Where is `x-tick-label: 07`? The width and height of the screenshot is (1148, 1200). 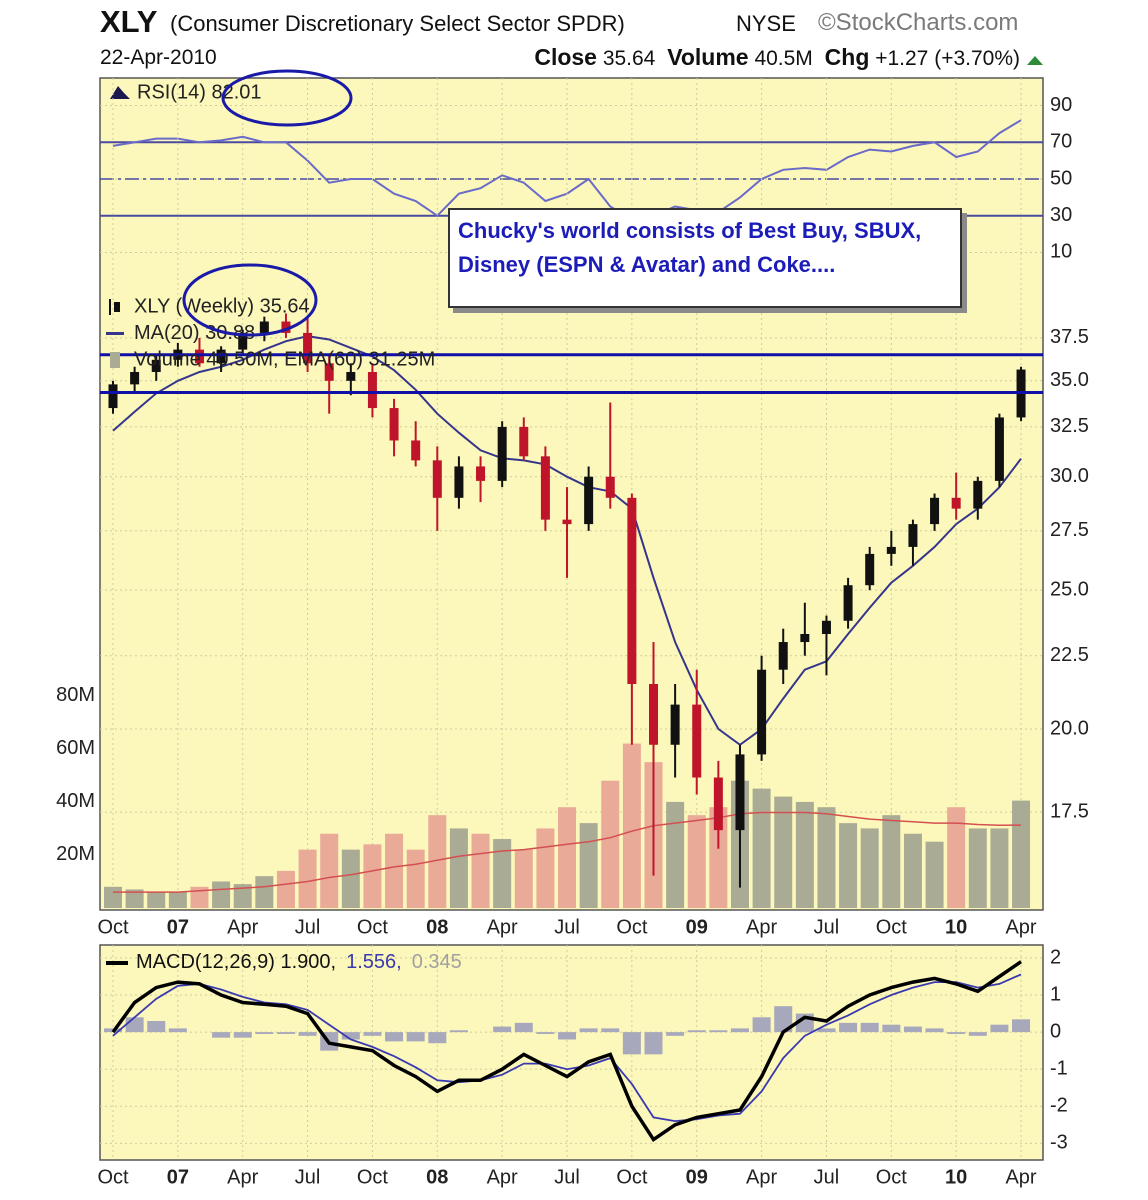
x-tick-label: 07 is located at coordinates (178, 1177).